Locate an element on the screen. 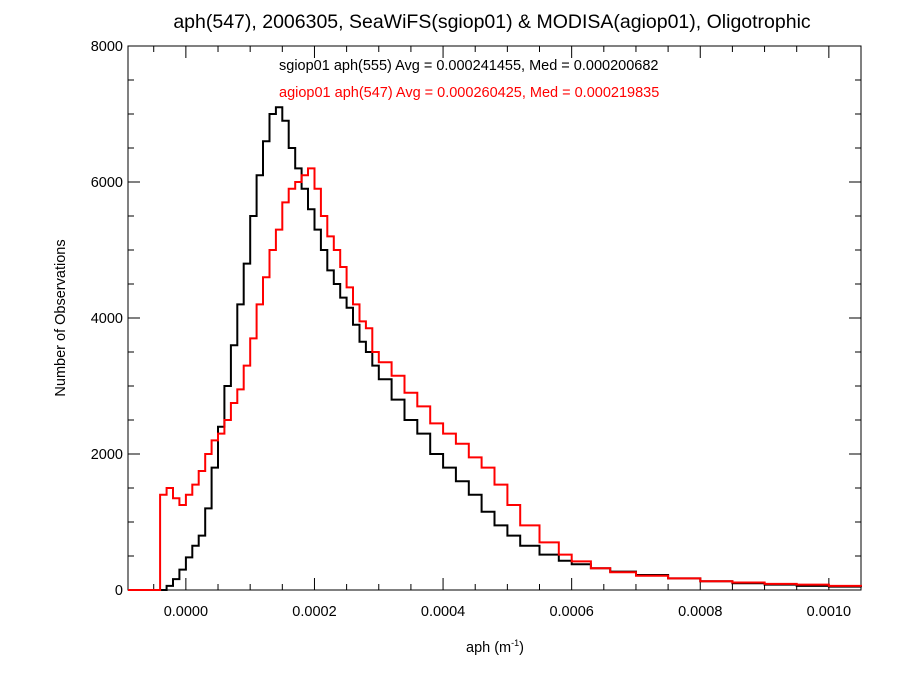 The width and height of the screenshot is (900, 675). x-tick-label: 0.0008 is located at coordinates (700, 612).